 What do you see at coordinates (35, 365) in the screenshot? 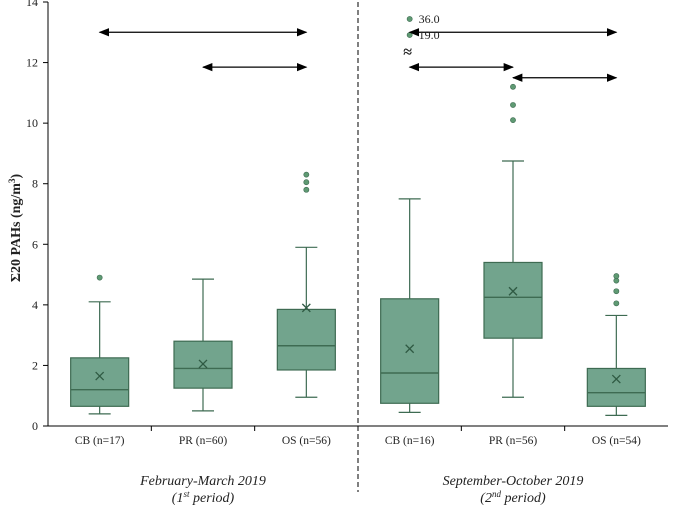
I see `y-tick-label: 2` at bounding box center [35, 365].